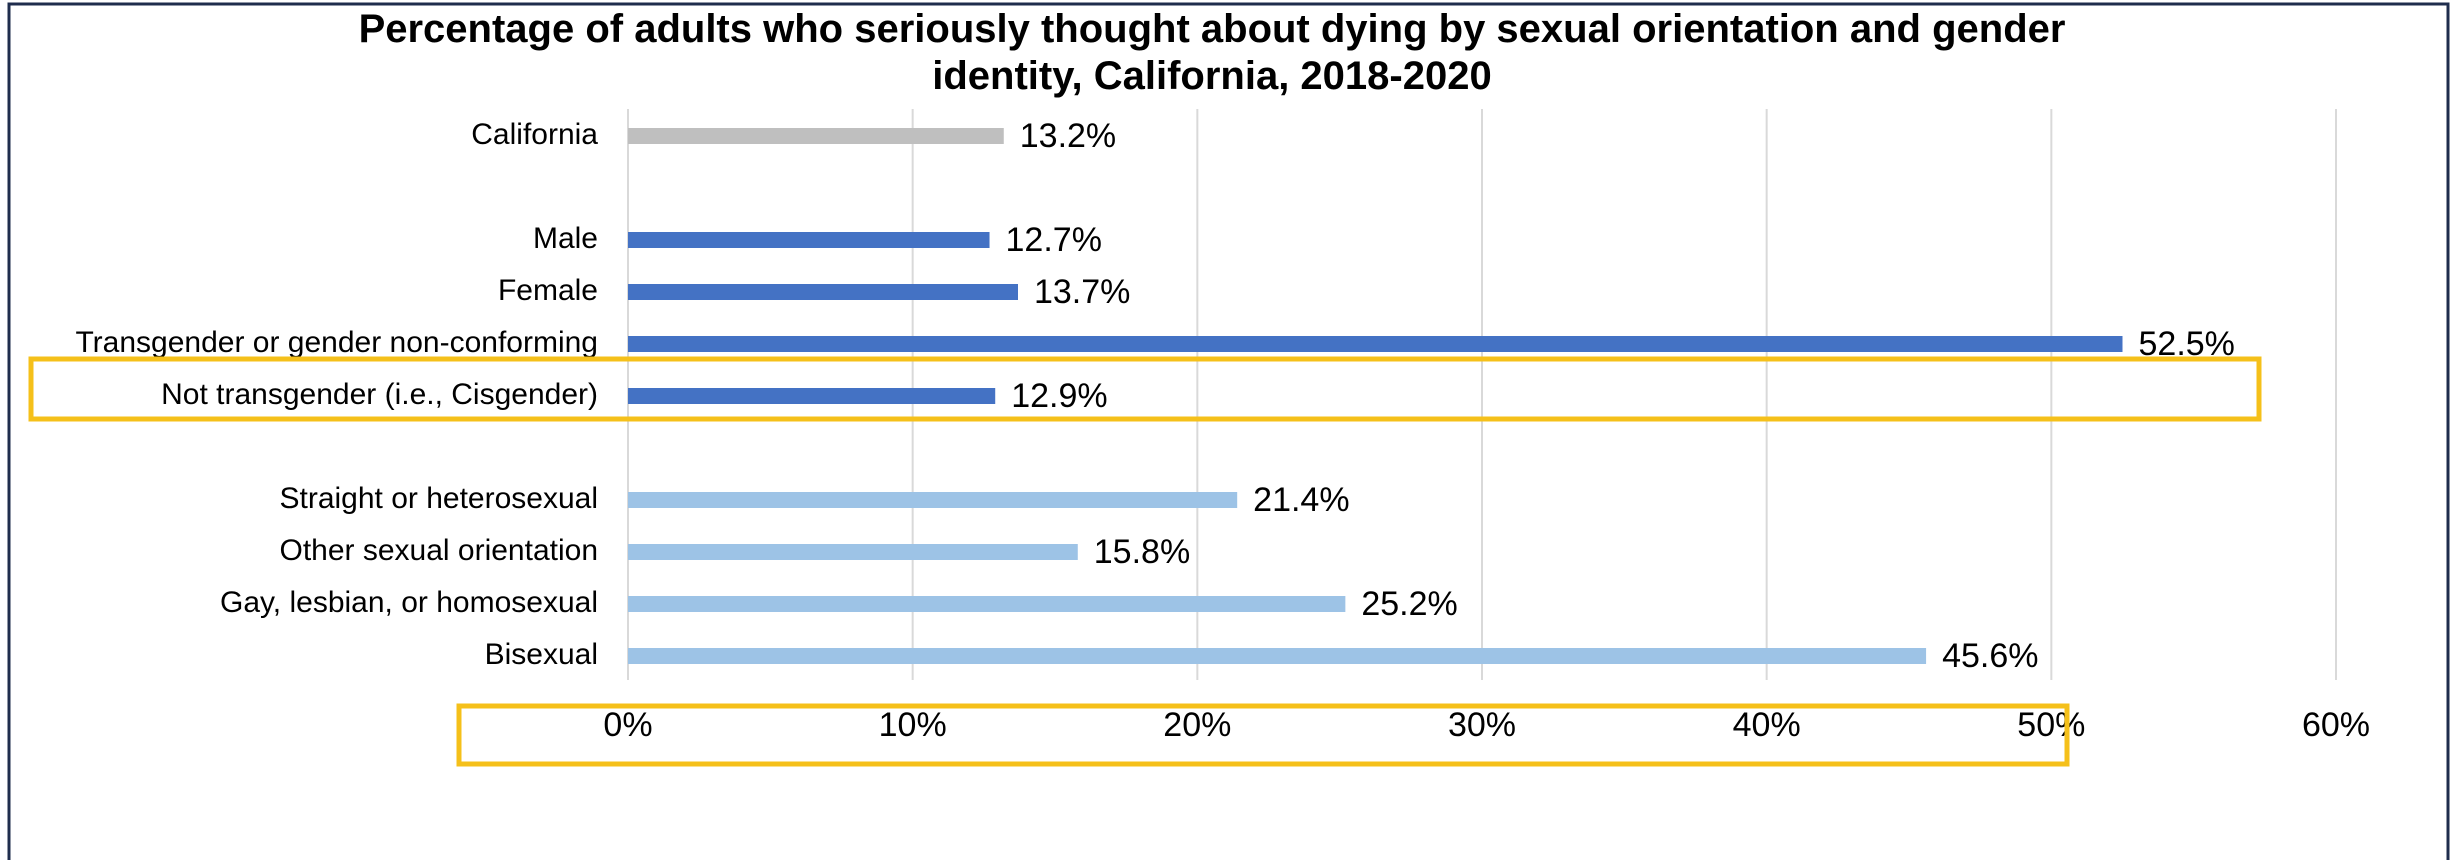 The width and height of the screenshot is (2450, 860). I want to click on data-label: 45.6%, so click(1990, 656).